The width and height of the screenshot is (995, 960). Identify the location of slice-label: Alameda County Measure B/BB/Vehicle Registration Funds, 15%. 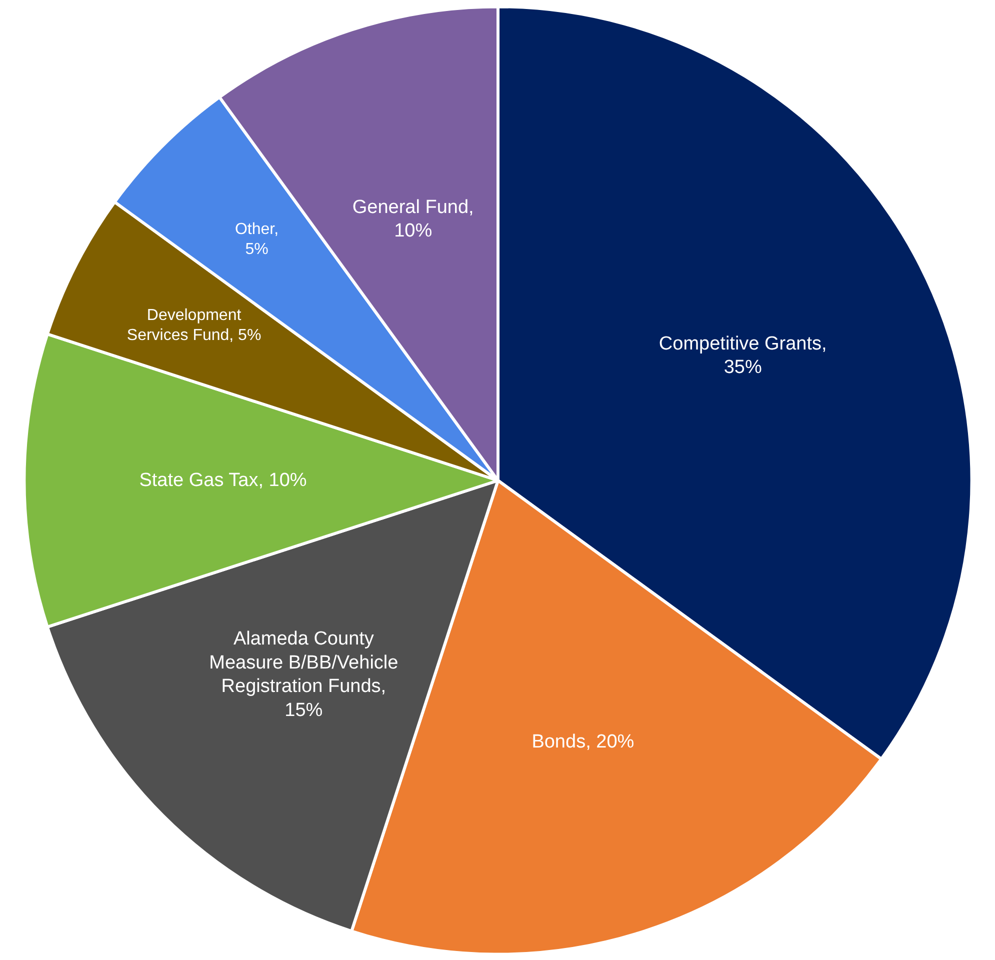
(303, 674).